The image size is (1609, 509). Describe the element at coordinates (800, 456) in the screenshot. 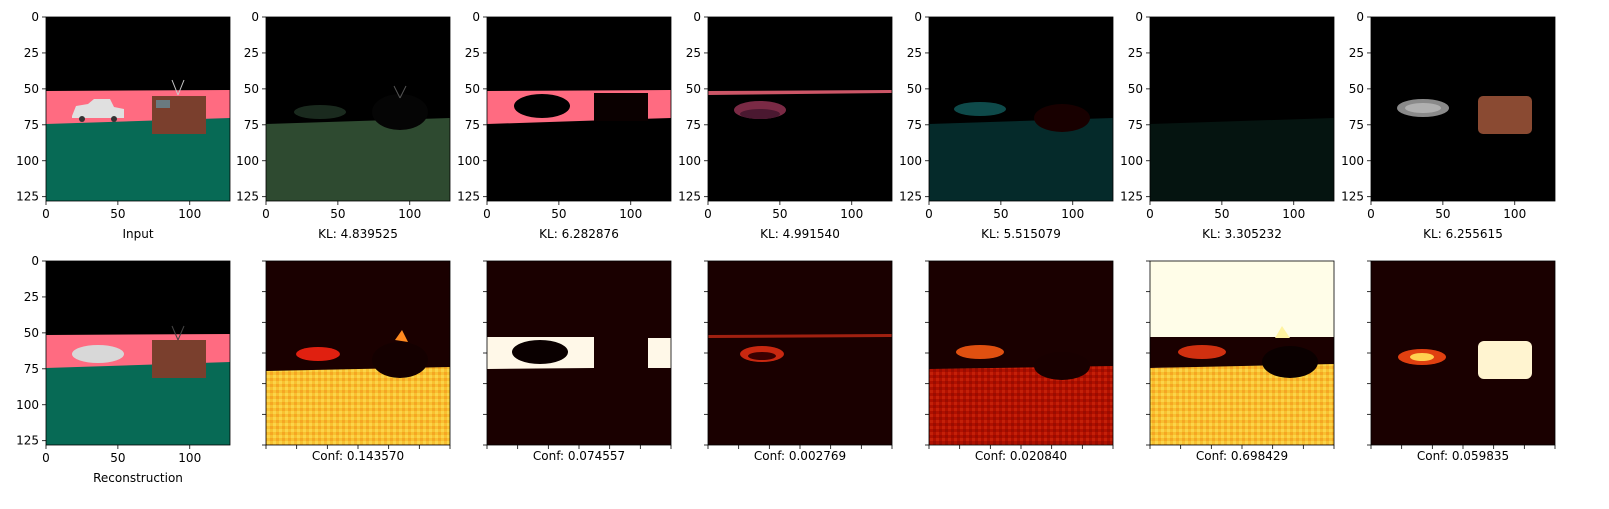

I see `panel-label: Conf: 0.002769` at that location.